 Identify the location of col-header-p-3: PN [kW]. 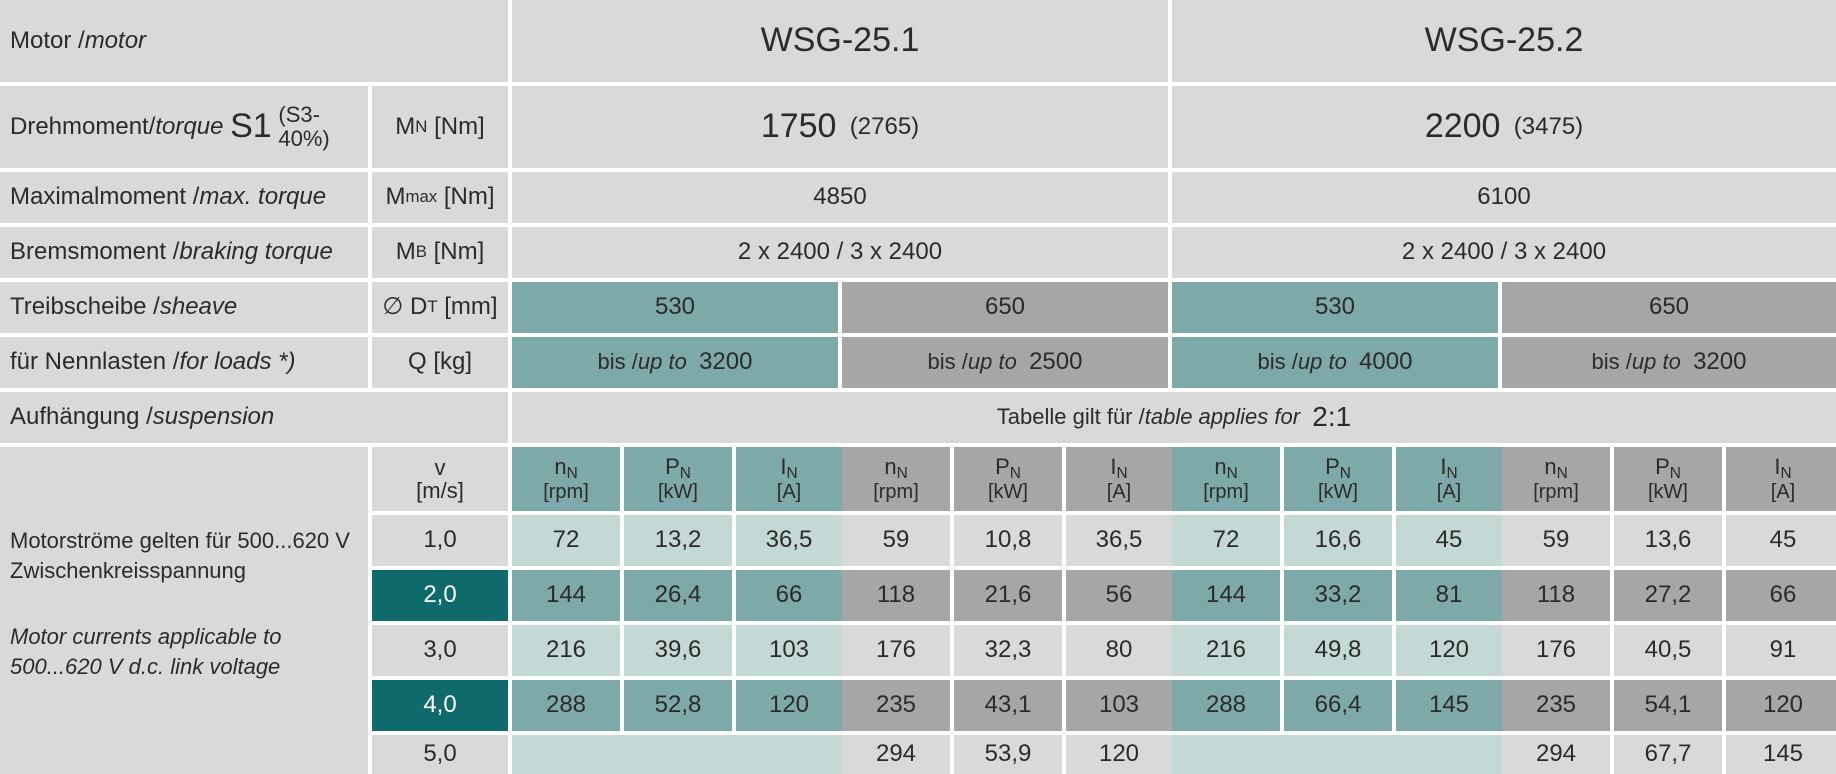
(1338, 479).